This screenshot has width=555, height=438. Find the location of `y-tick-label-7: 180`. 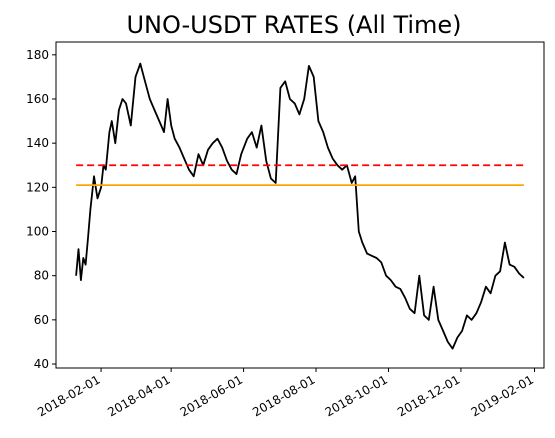

y-tick-label-7: 180 is located at coordinates (37, 55).